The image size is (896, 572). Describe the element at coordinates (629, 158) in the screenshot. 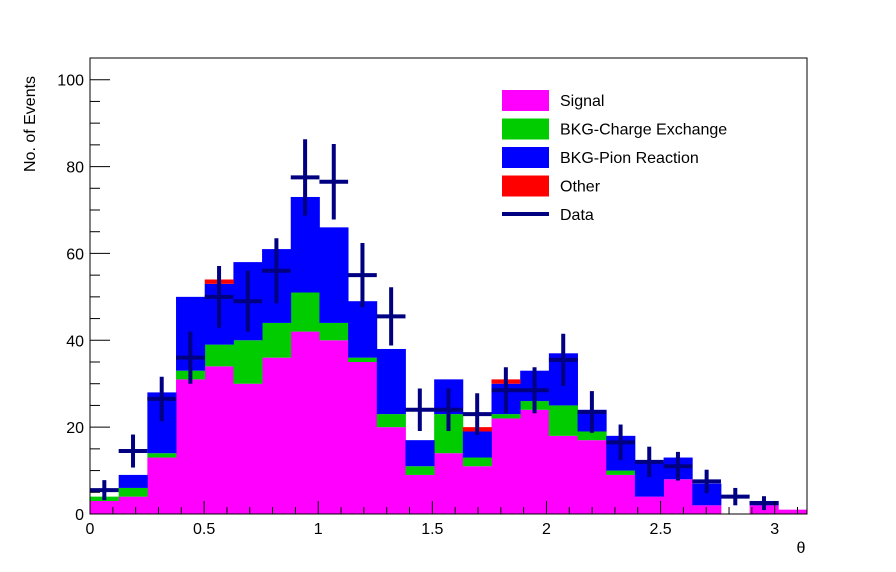

I see `legend-label: BKG-Pion Reaction` at that location.